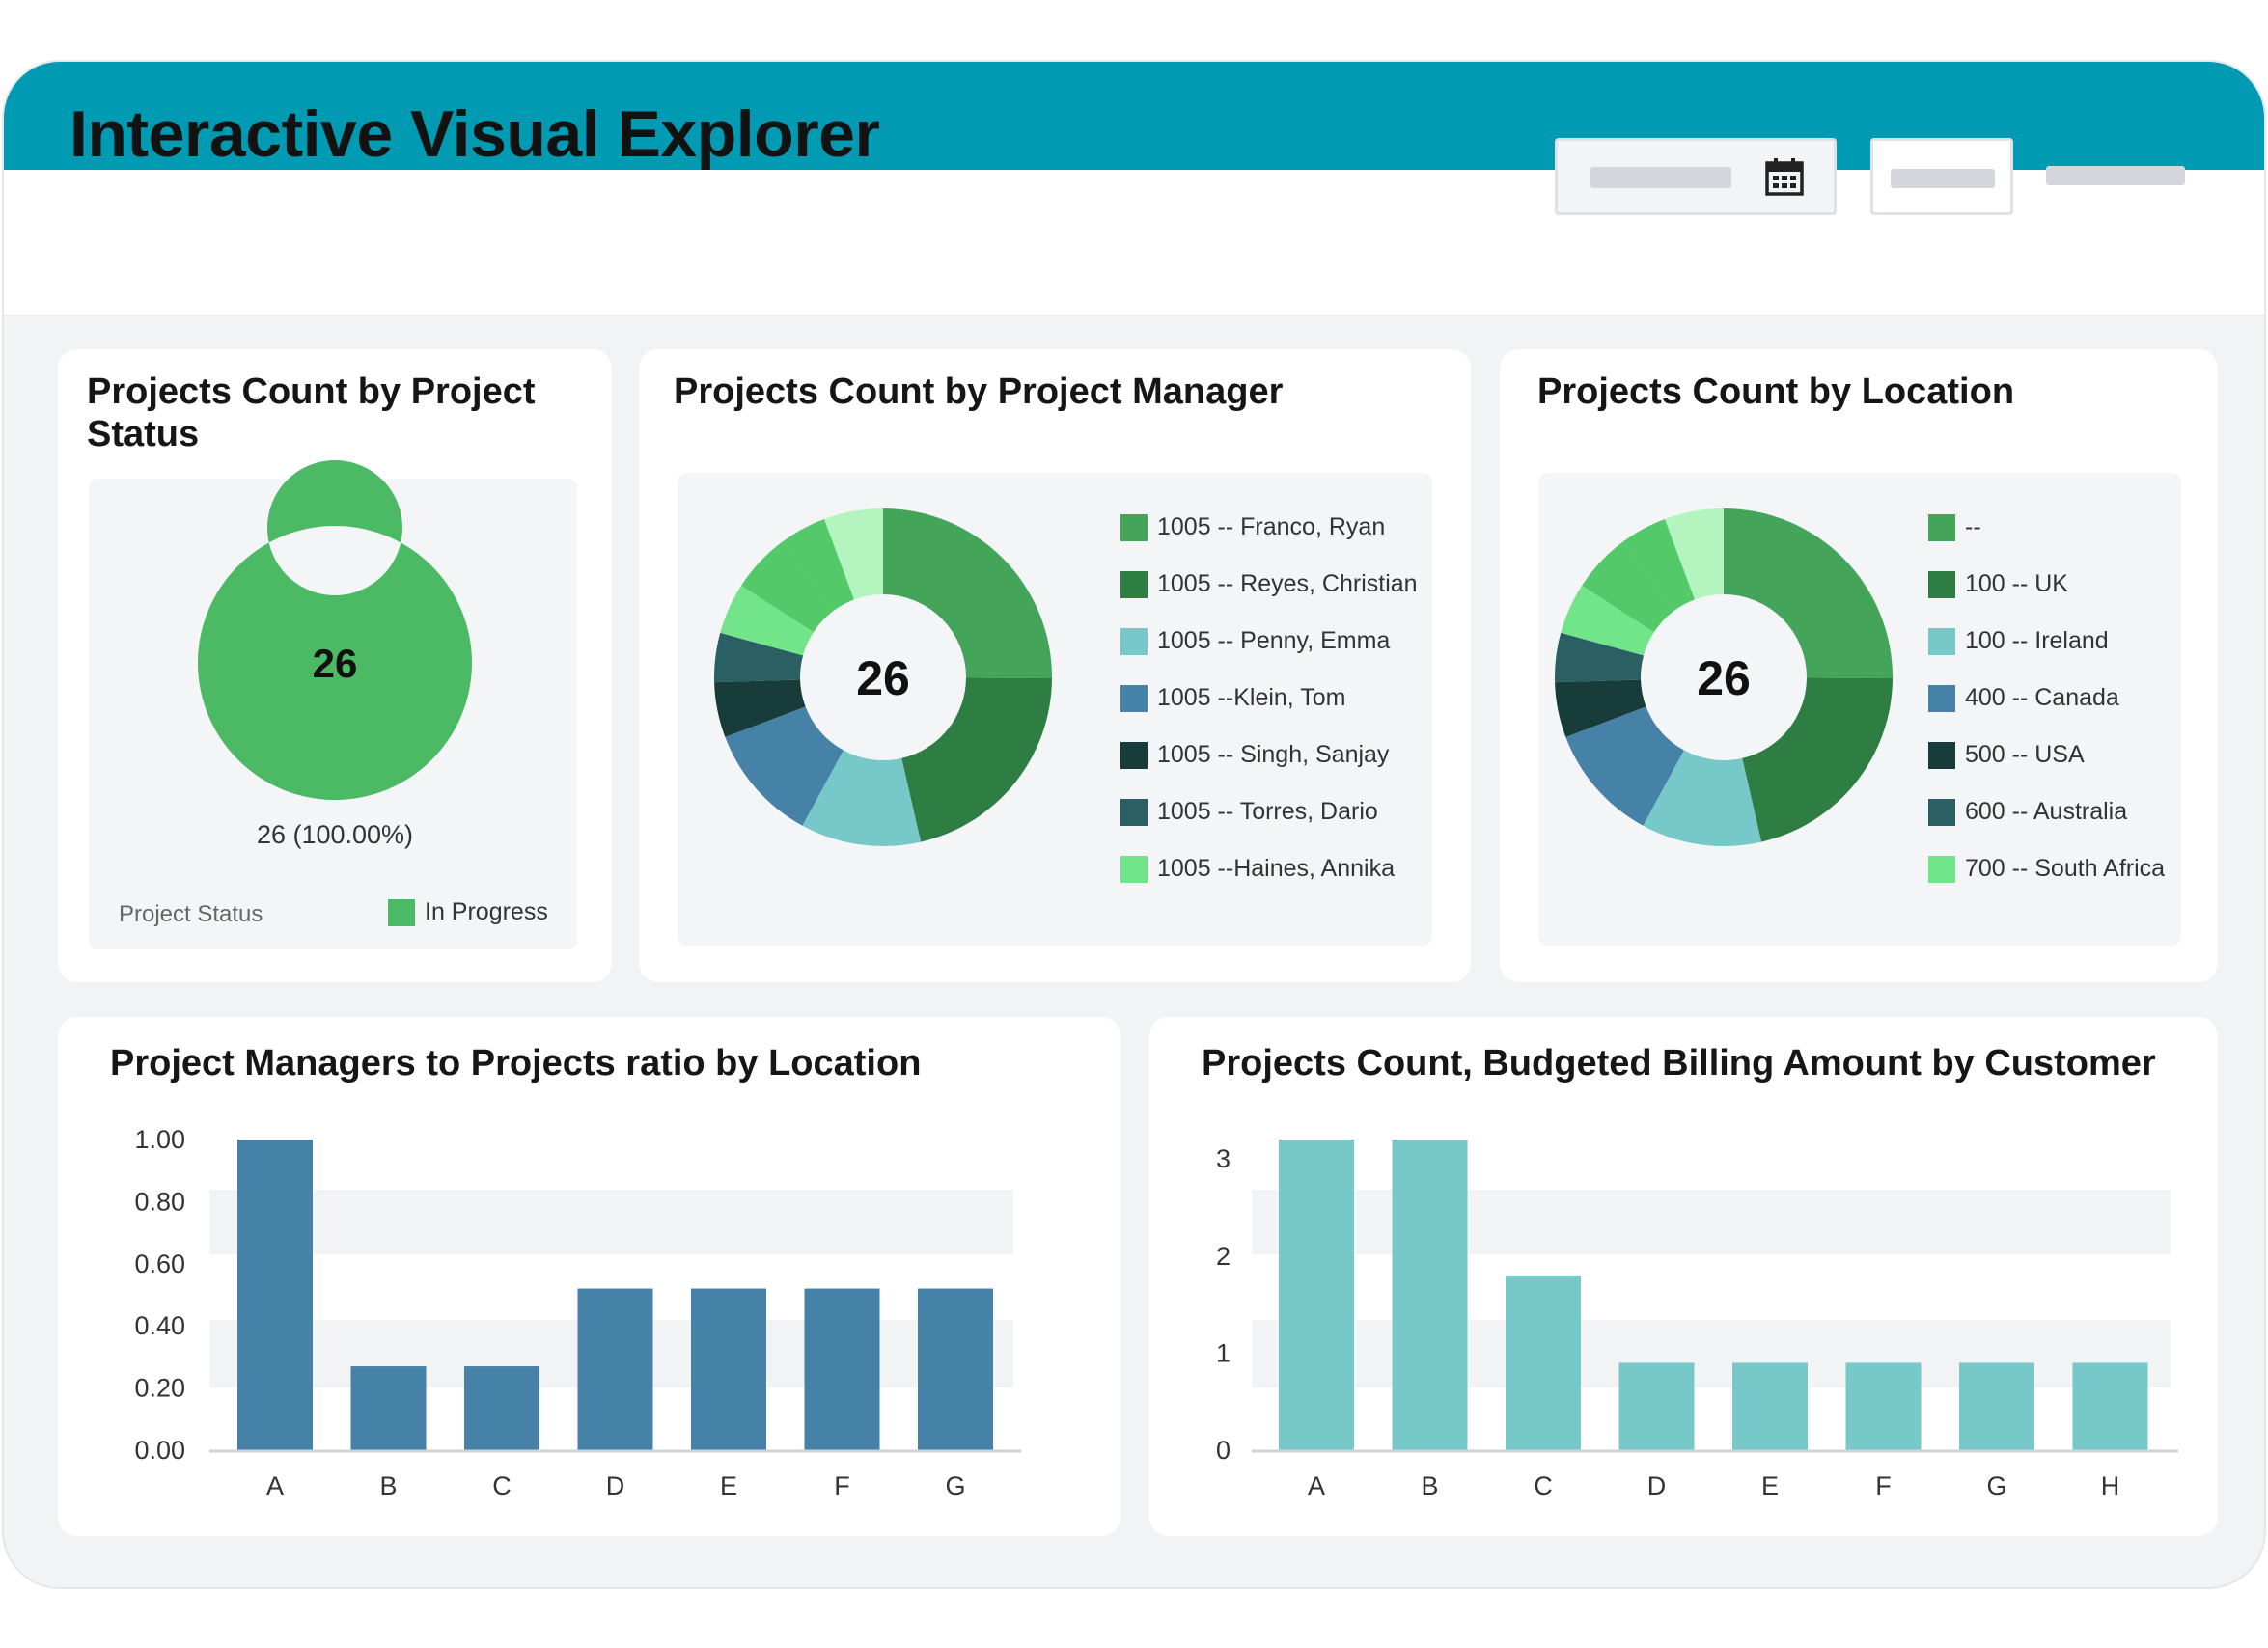 Image resolution: width=2268 pixels, height=1648 pixels. I want to click on card-title: Projects Count by Project Manager, so click(979, 391).